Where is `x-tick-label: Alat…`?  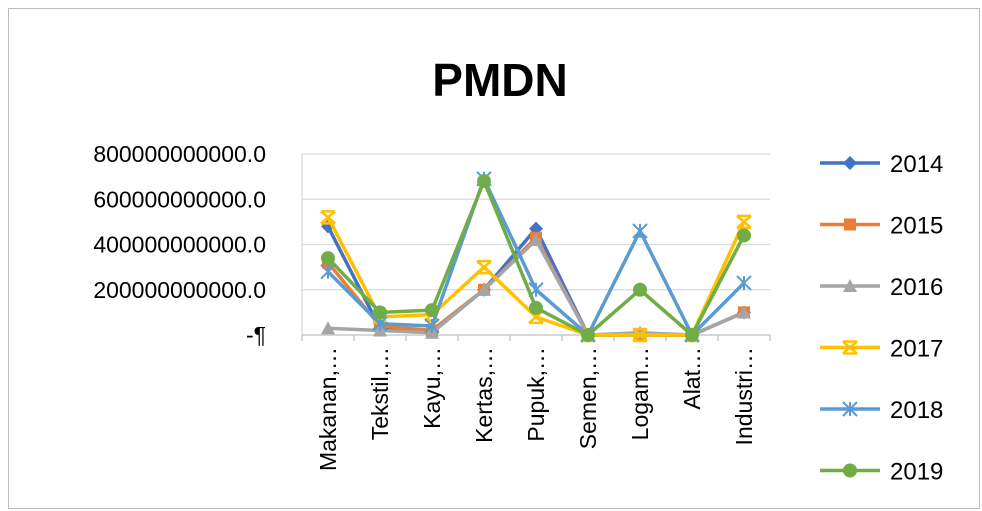 x-tick-label: Alat… is located at coordinates (692, 378).